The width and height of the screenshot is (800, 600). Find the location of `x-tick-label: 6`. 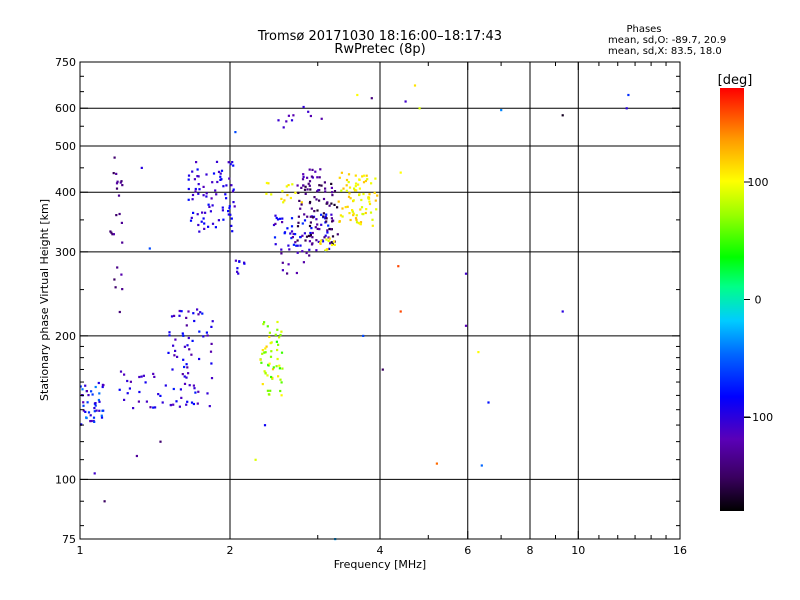

x-tick-label: 6 is located at coordinates (467, 550).